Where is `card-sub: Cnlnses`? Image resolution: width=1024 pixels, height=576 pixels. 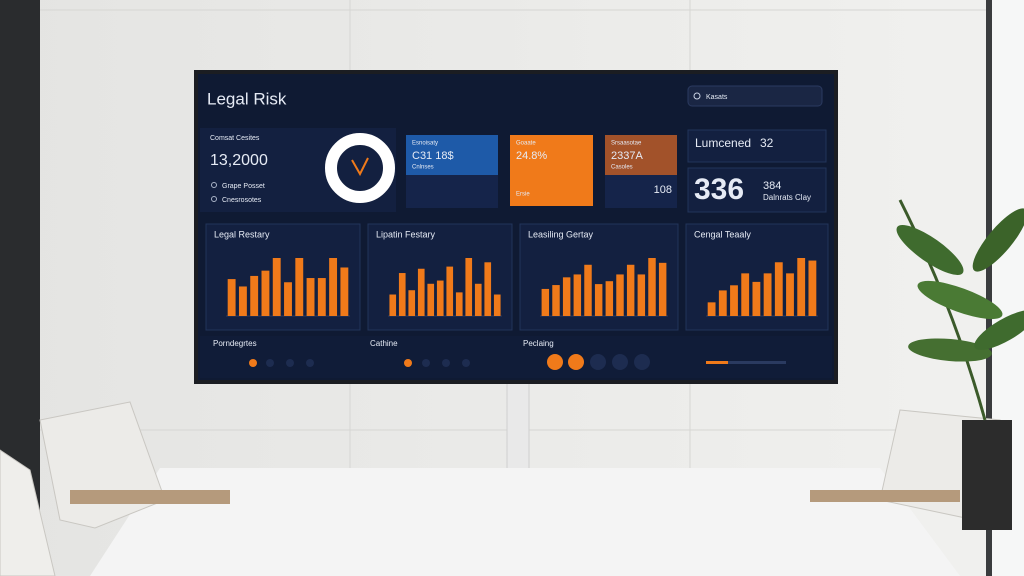 card-sub: Cnlnses is located at coordinates (423, 168).